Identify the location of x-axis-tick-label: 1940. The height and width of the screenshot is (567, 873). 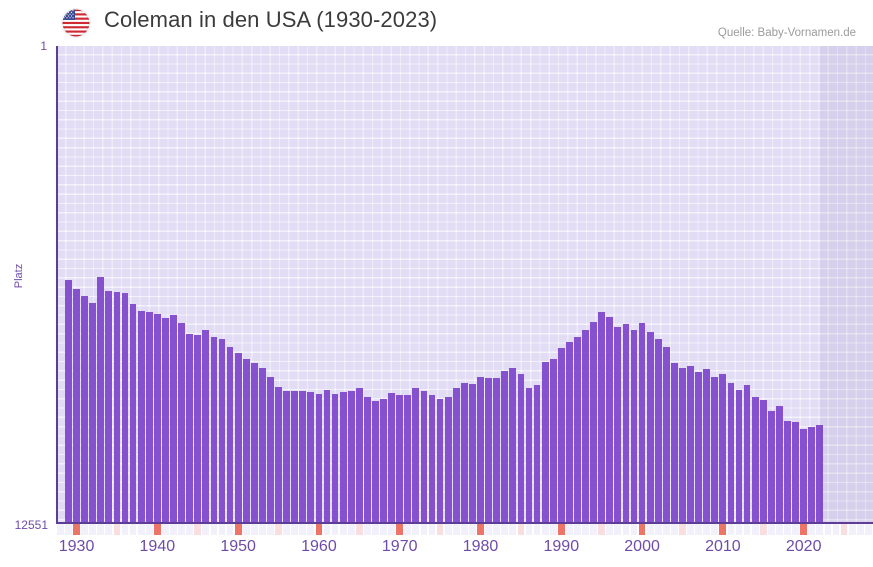
(157, 546).